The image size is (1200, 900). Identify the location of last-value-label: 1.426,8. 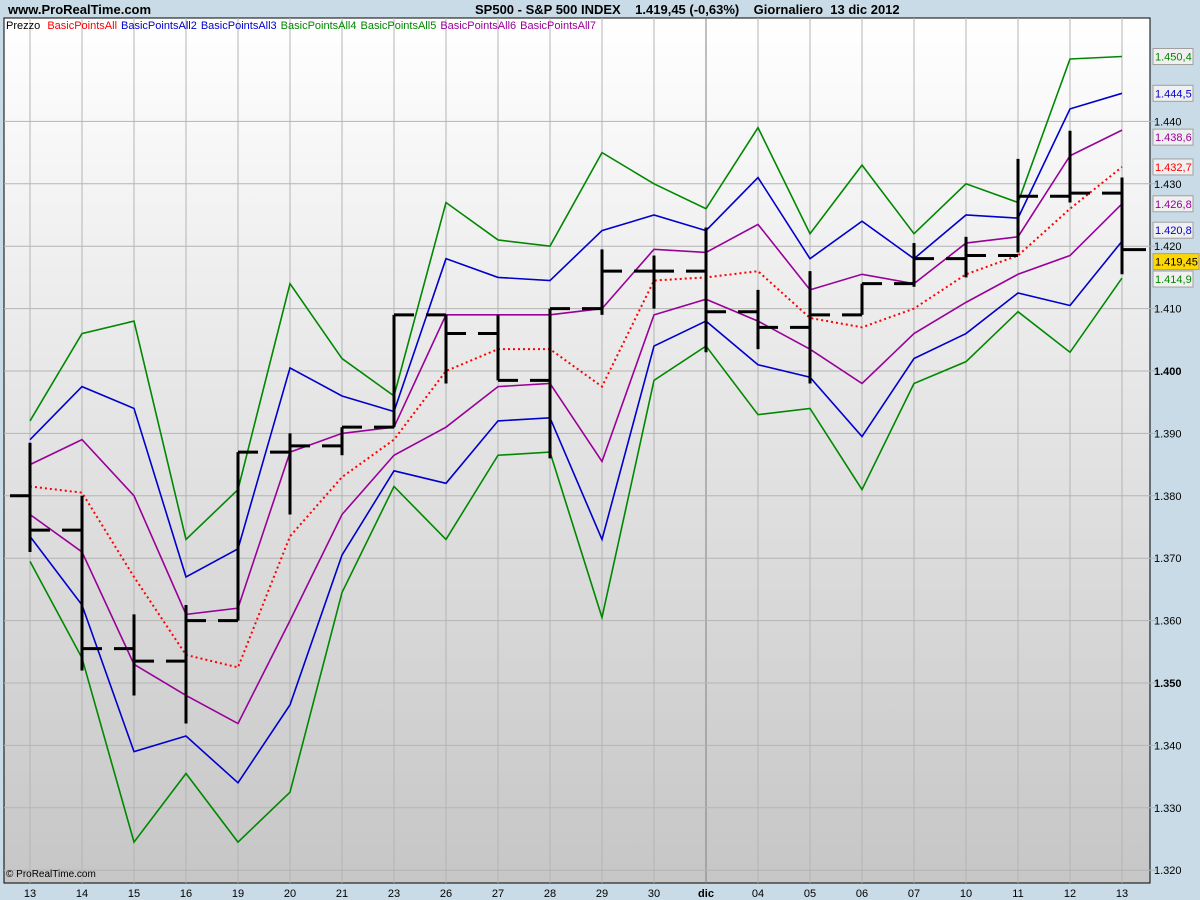
(1173, 205).